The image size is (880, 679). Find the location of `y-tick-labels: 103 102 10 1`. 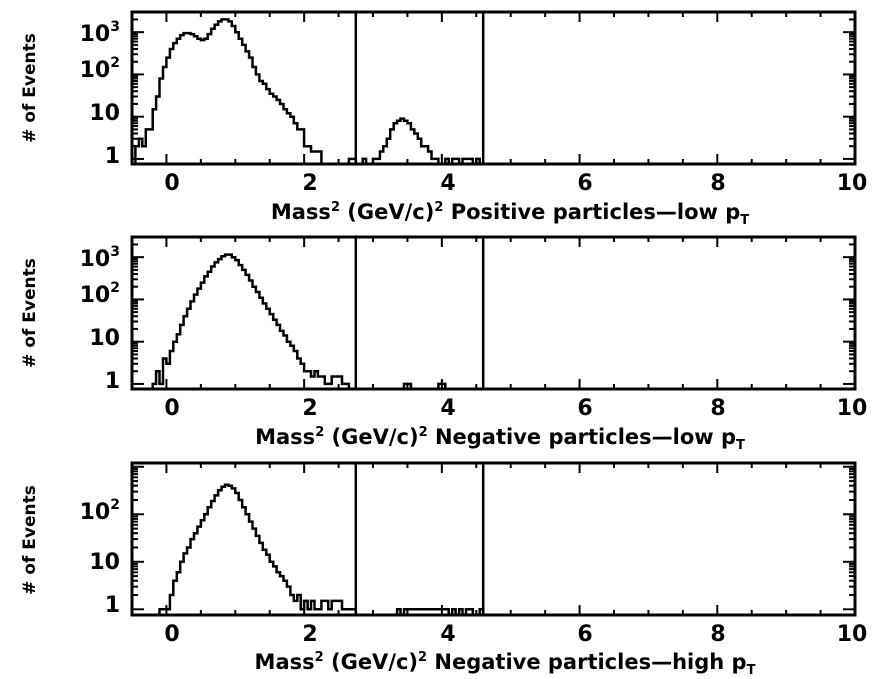

y-tick-labels: 103 102 10 1 is located at coordinates (100, 319).